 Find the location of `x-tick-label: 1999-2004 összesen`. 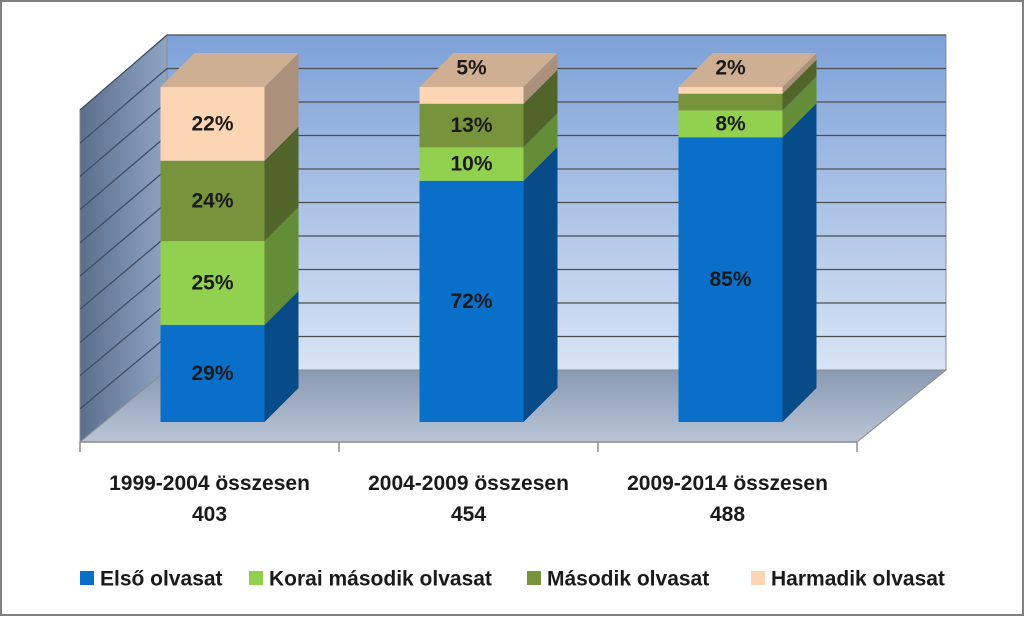

x-tick-label: 1999-2004 összesen is located at coordinates (209, 483).